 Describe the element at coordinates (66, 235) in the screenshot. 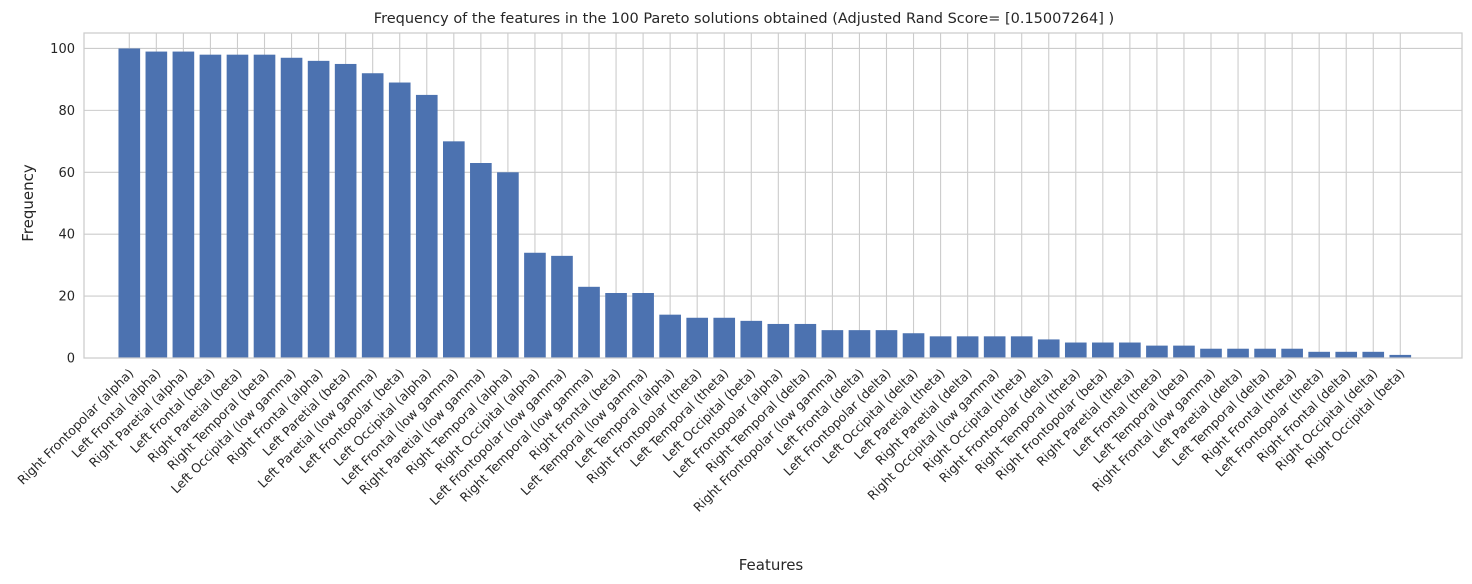

I see `y-tick-label: 40` at that location.